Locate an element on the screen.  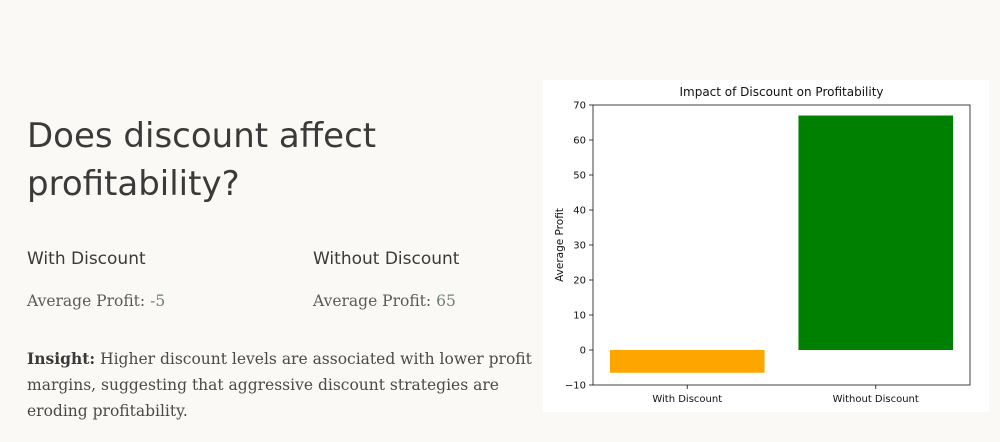
y-tick-label: 40 is located at coordinates (579, 211).